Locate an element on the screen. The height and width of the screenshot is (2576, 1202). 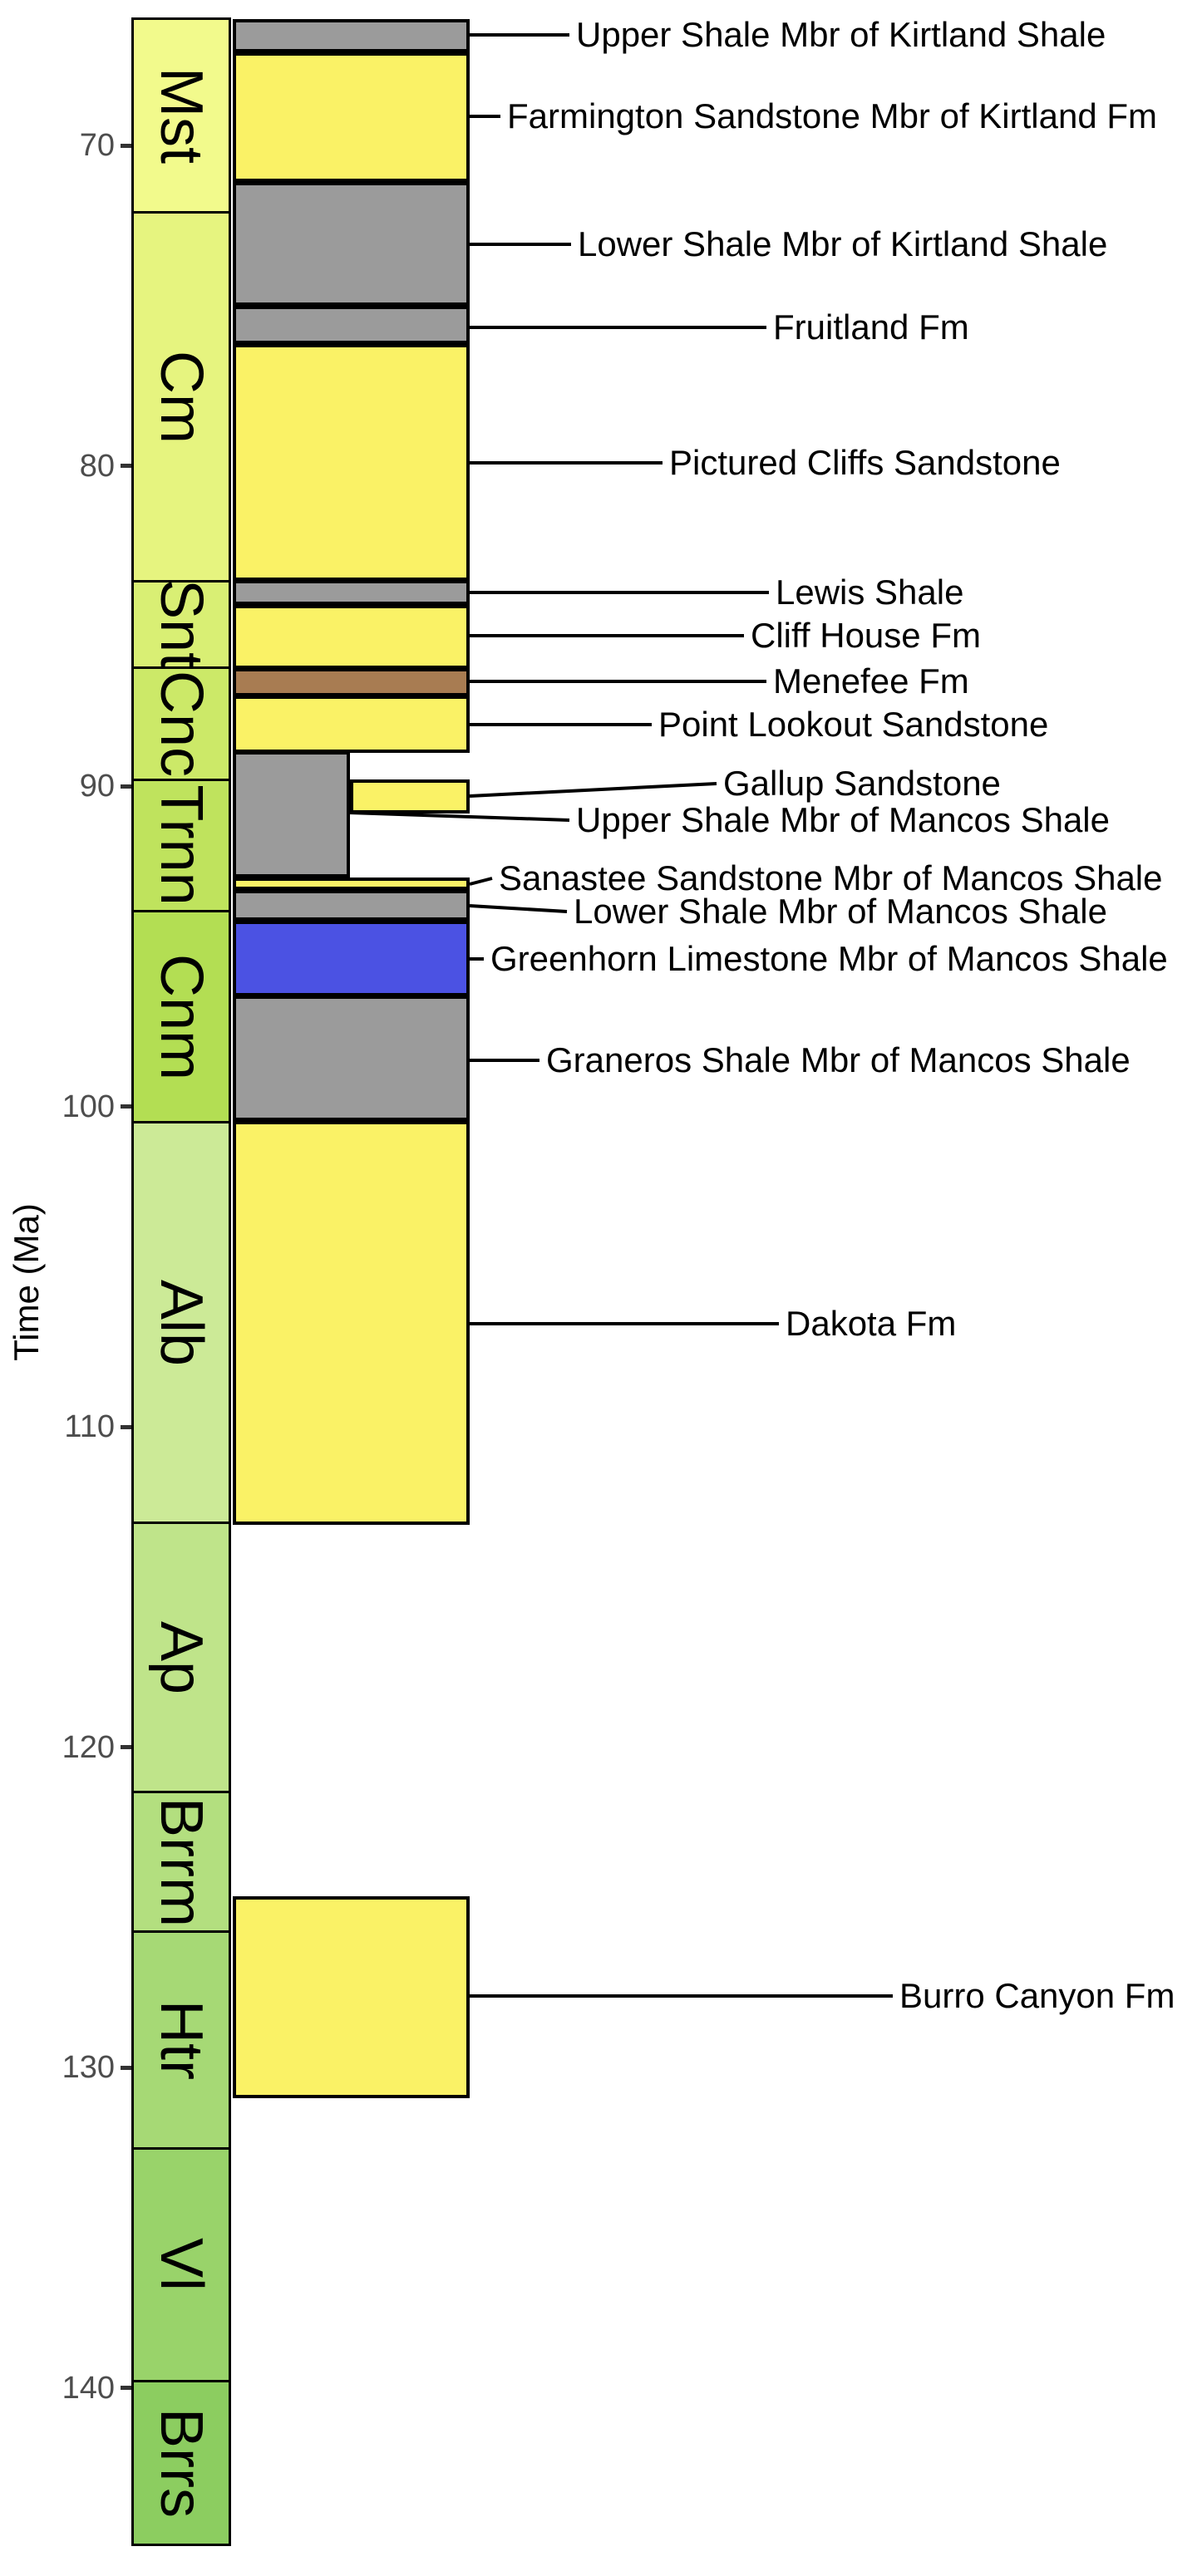
formation-block-menefee-fm is located at coordinates (351, 682).